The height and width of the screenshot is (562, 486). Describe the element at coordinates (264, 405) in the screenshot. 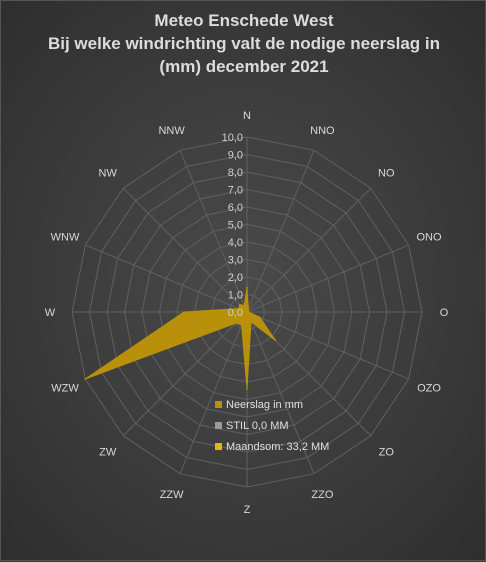

I see `legend-label-0: Neerslag in mm` at that location.